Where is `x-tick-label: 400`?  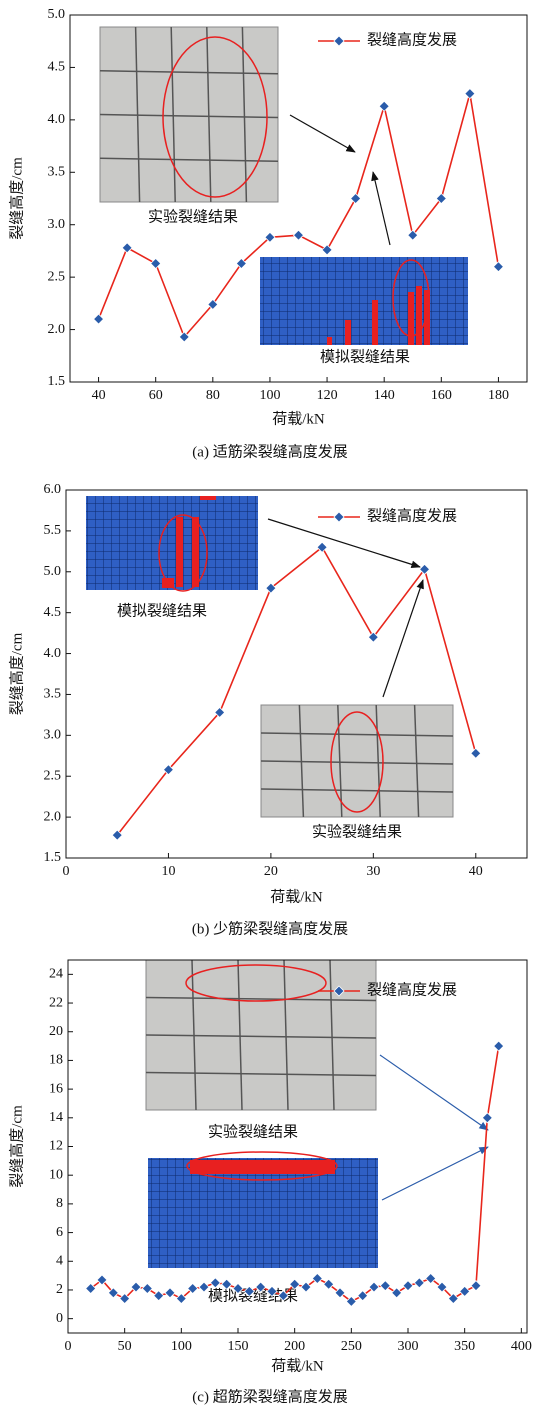
x-tick-label: 400 is located at coordinates (521, 1346).